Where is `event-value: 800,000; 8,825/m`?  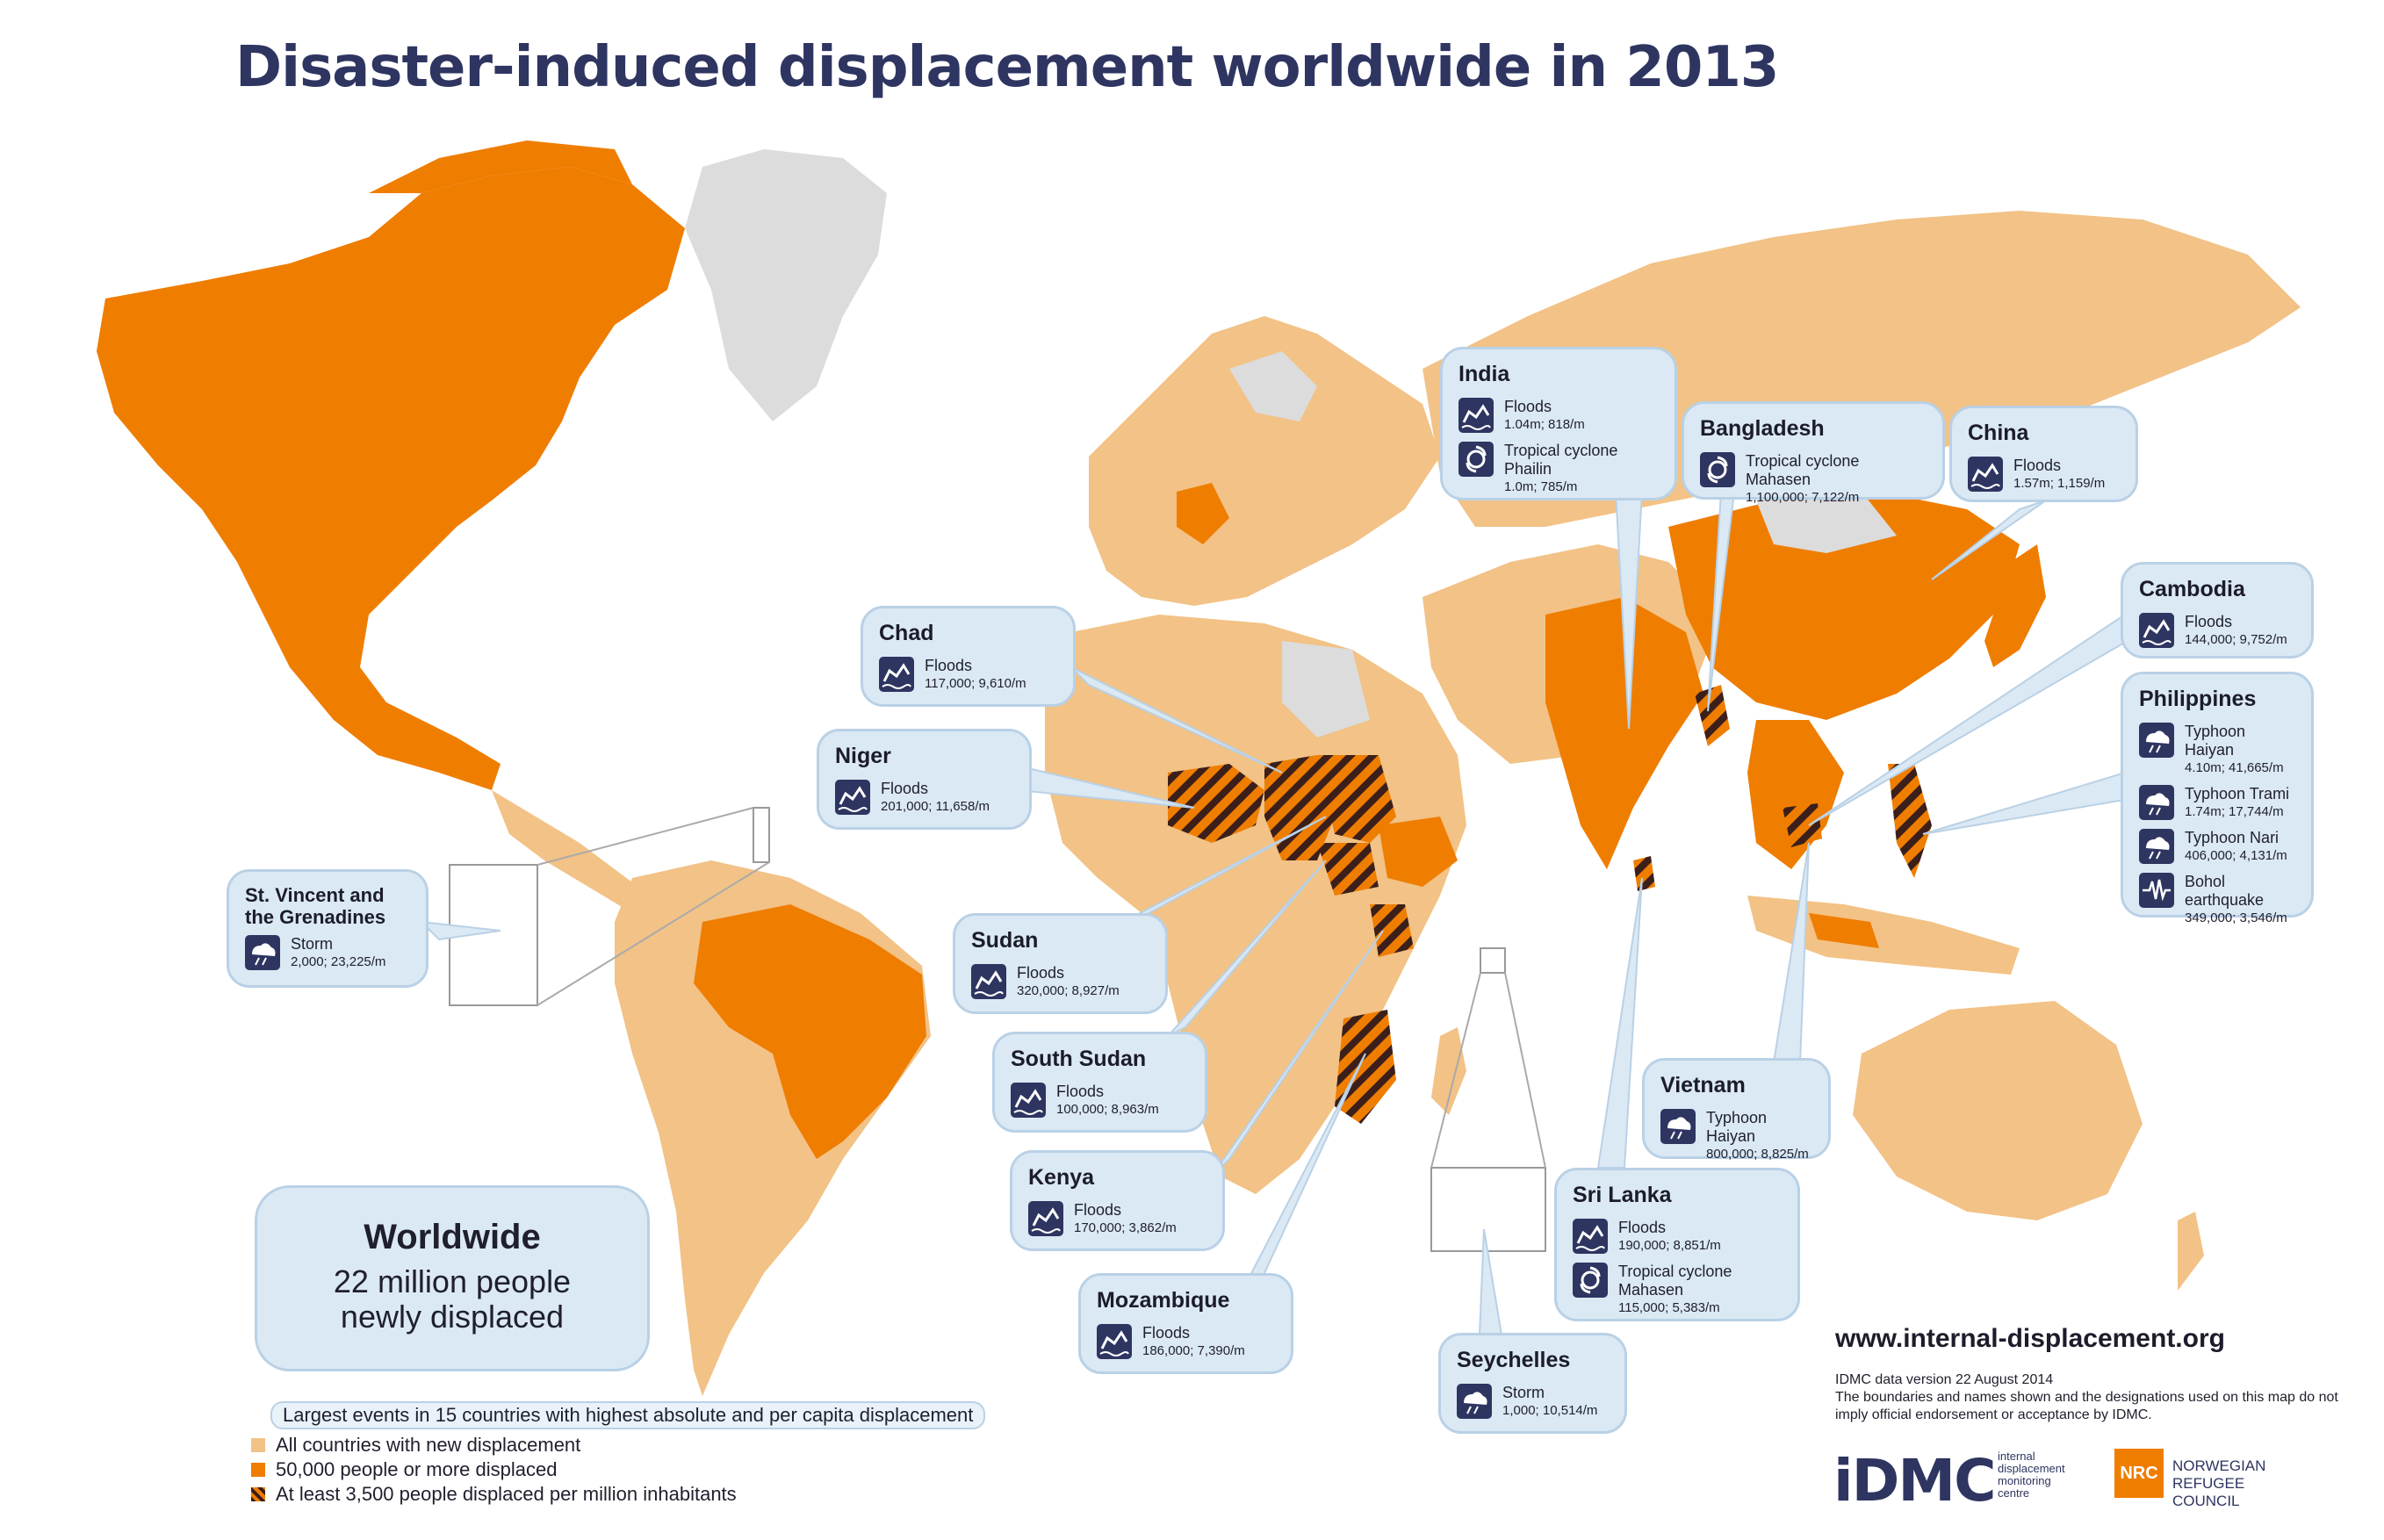 event-value: 800,000; 8,825/m is located at coordinates (1757, 1154).